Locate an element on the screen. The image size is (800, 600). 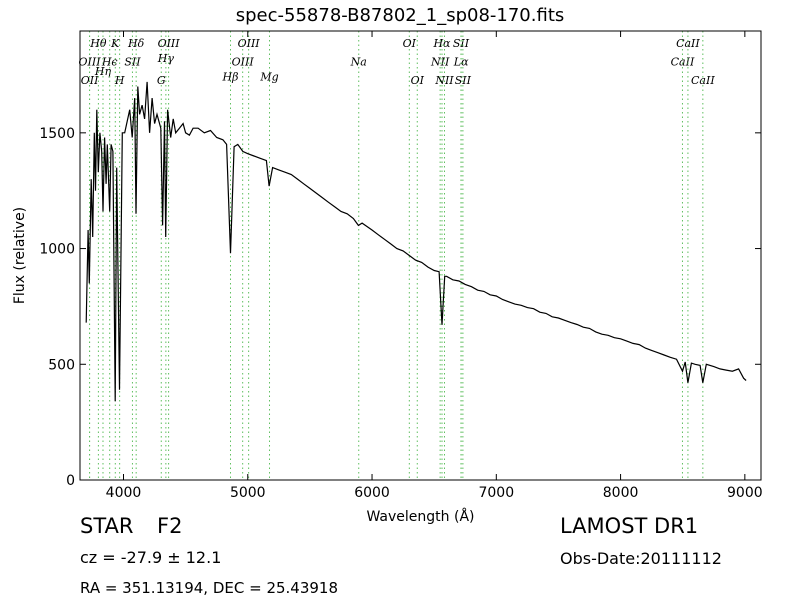
x-tick-label: 7000 is located at coordinates (496, 493).